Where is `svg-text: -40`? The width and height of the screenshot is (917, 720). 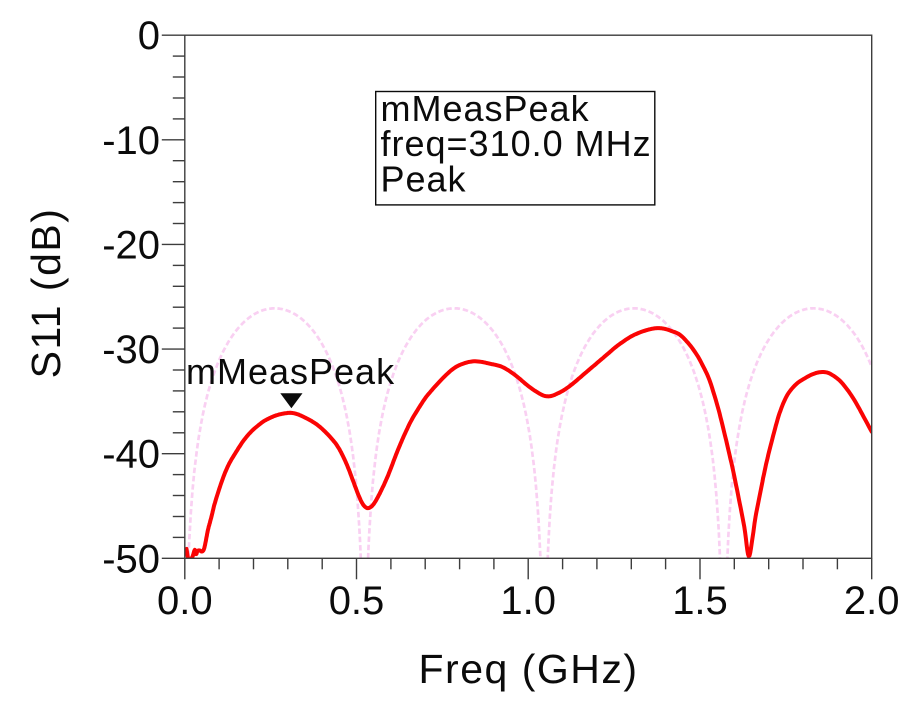
svg-text: -40 is located at coordinates (131, 455).